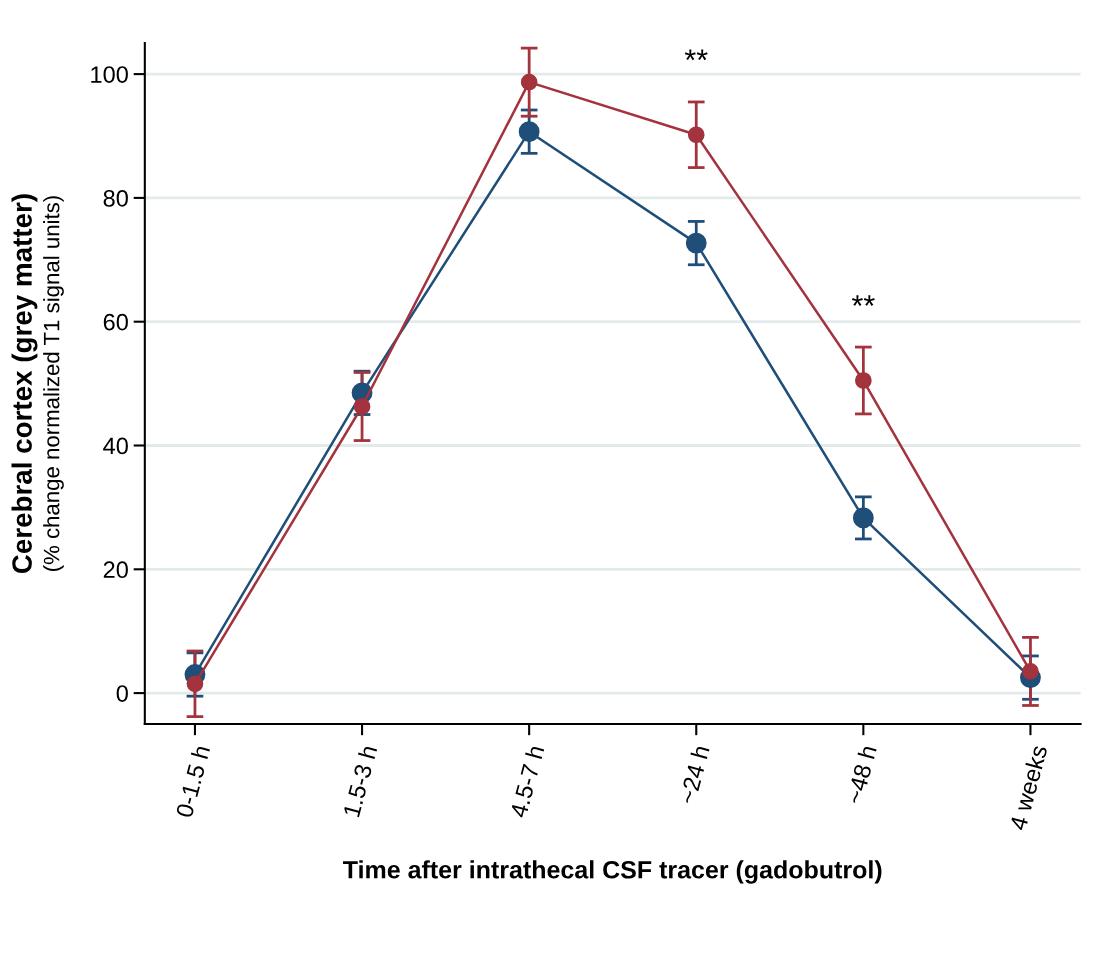  I want to click on y-tick-label: 40, so click(115, 446).